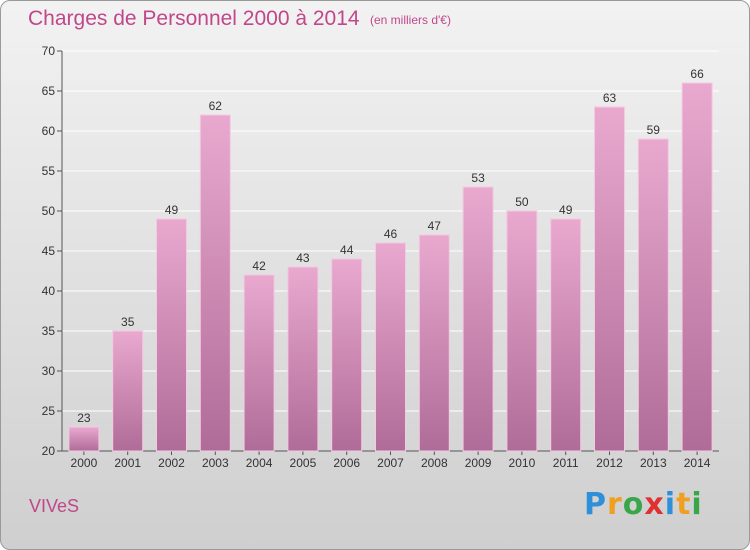  I want to click on y-tick-label: 55, so click(49, 171).